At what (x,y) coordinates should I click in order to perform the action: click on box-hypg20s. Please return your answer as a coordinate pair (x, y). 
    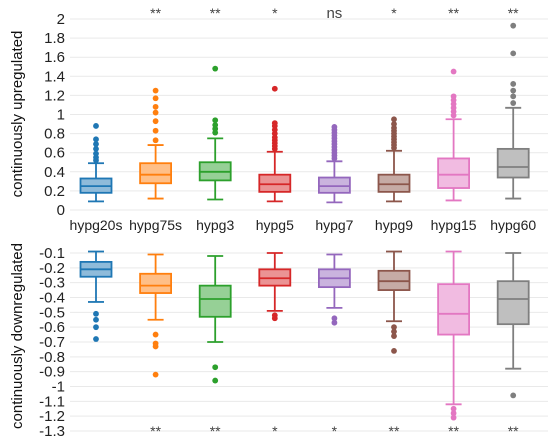
    Looking at the image, I should click on (96, 296).